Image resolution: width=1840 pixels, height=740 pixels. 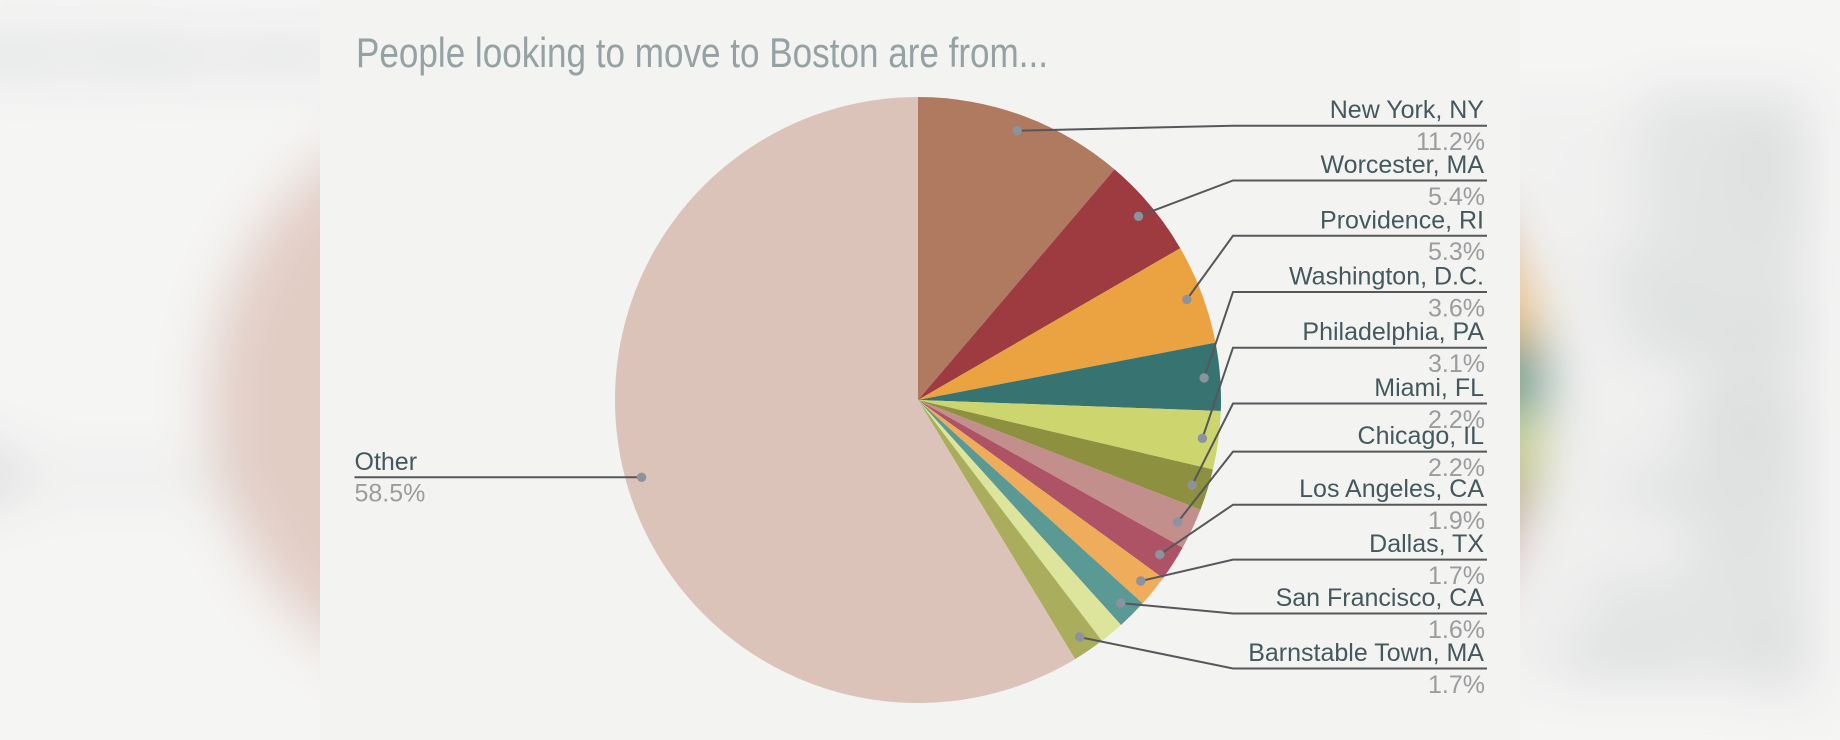 What do you see at coordinates (1456, 197) in the screenshot?
I see `svg-text: 5.4%` at bounding box center [1456, 197].